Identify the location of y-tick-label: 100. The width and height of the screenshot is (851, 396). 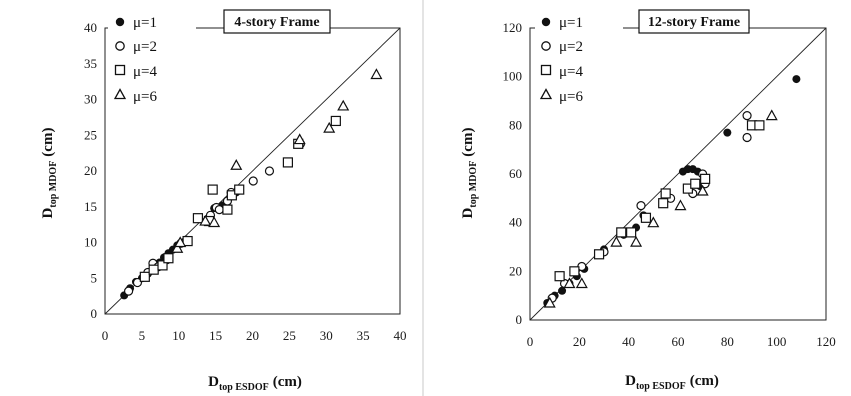
(513, 76).